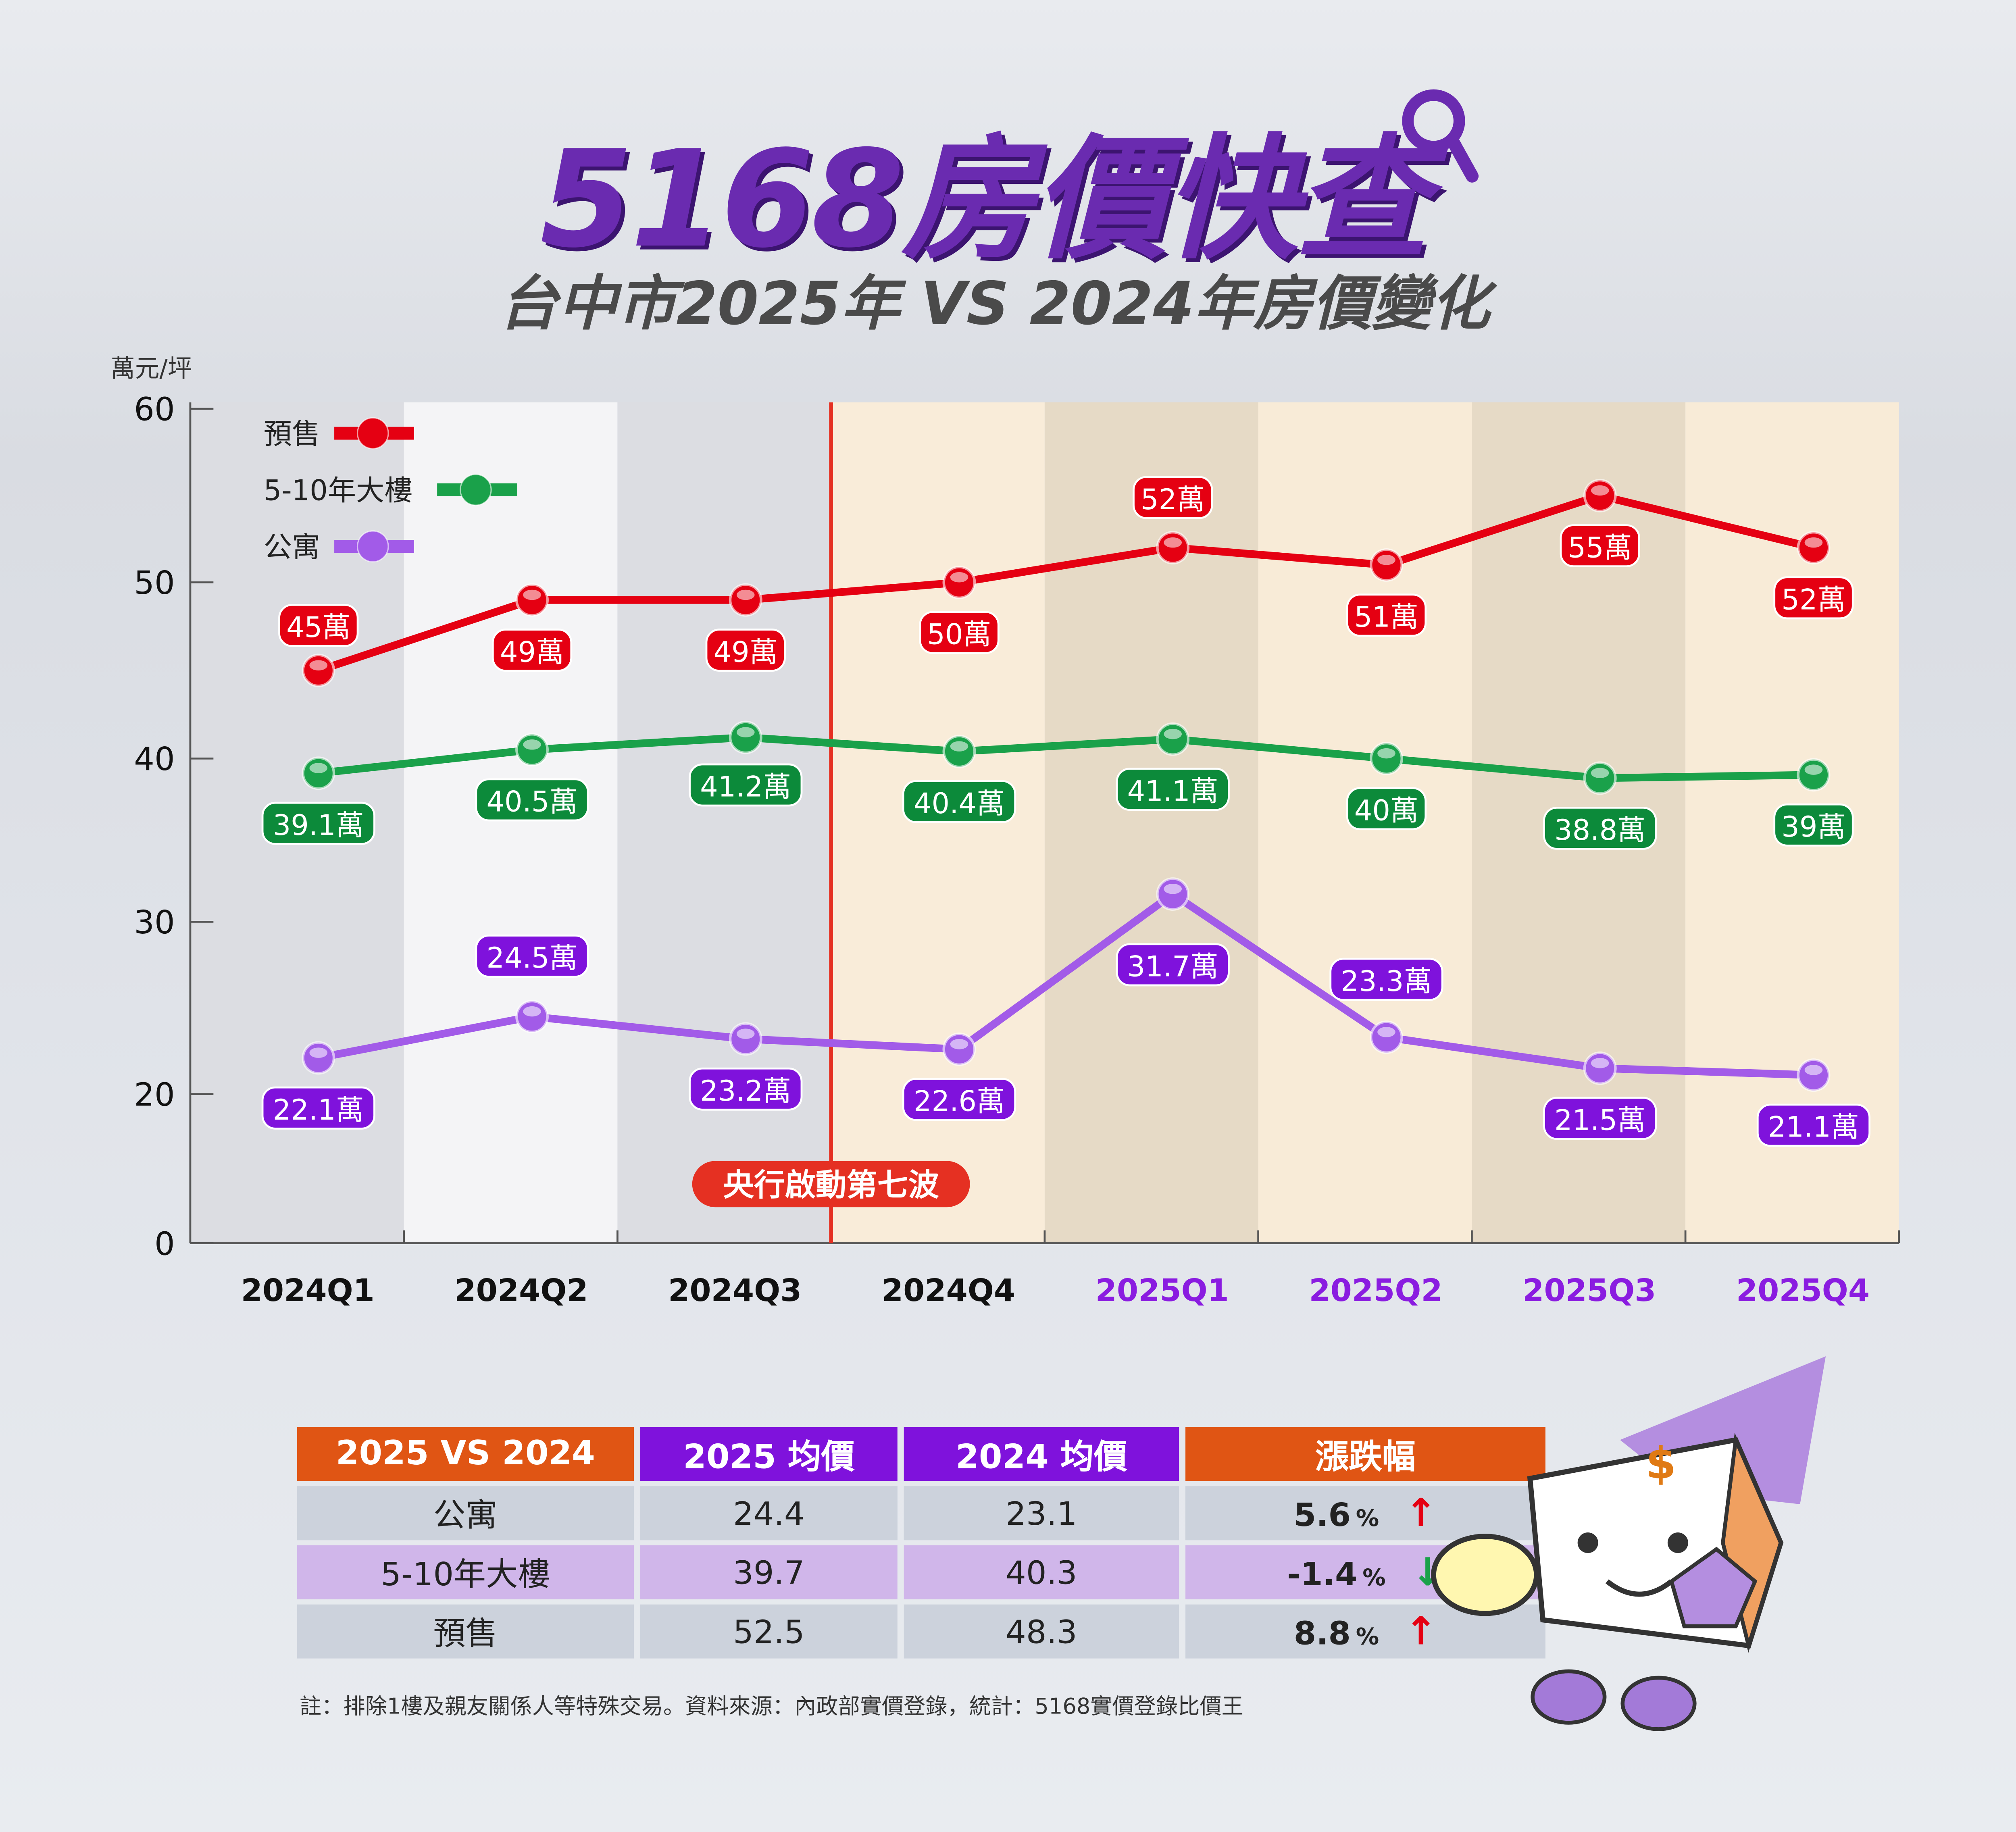 Image resolution: width=2016 pixels, height=1832 pixels. What do you see at coordinates (1322, 1514) in the screenshot?
I see `change-value: 5.6` at bounding box center [1322, 1514].